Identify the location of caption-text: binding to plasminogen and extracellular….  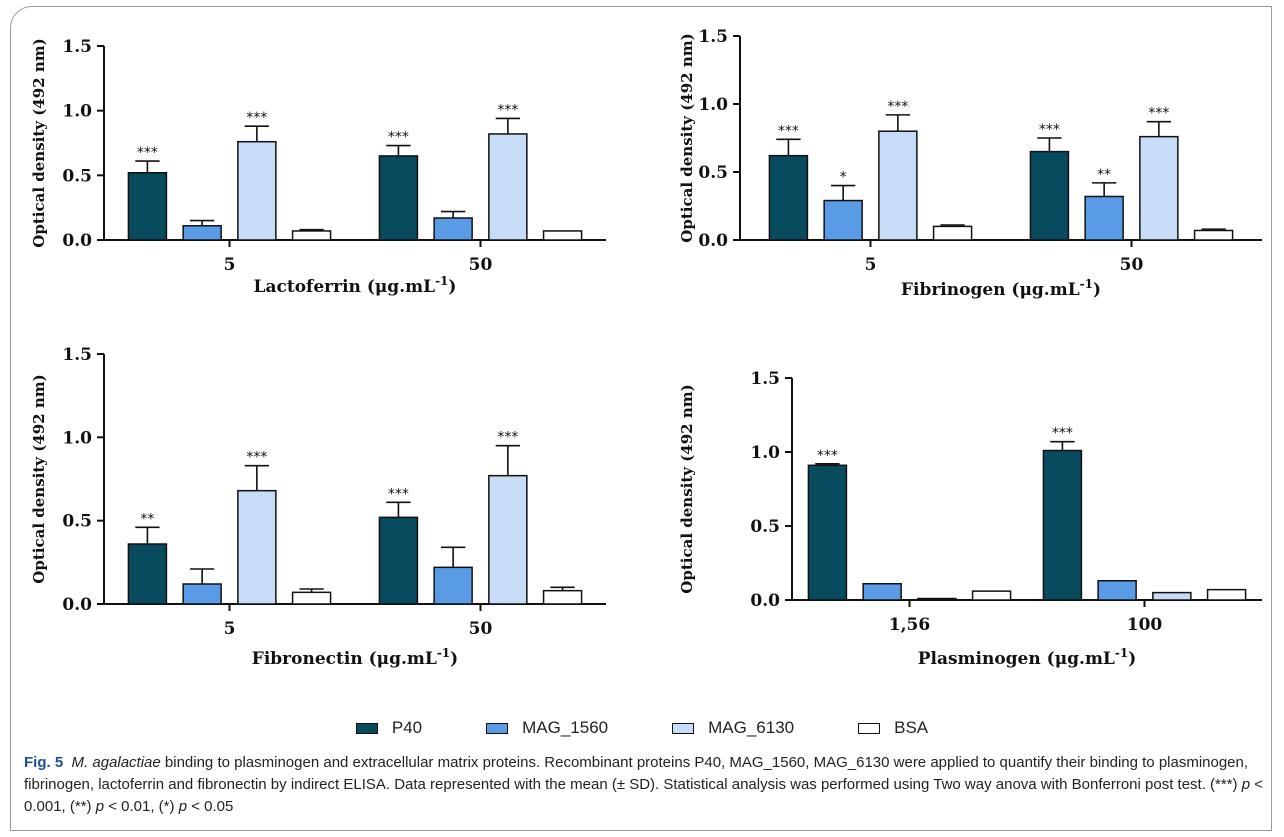
(636, 773).